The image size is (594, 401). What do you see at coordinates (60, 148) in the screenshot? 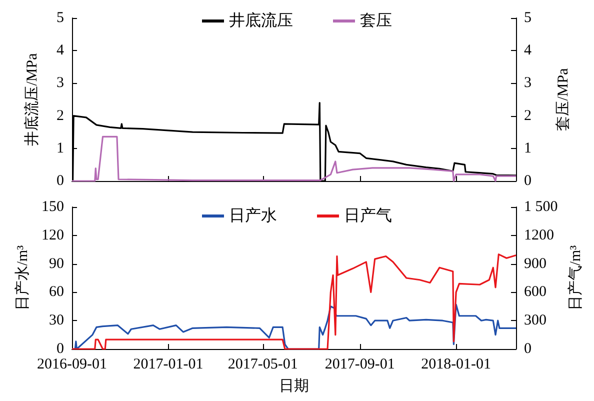
I see `y-tick-label: 1` at bounding box center [60, 148].